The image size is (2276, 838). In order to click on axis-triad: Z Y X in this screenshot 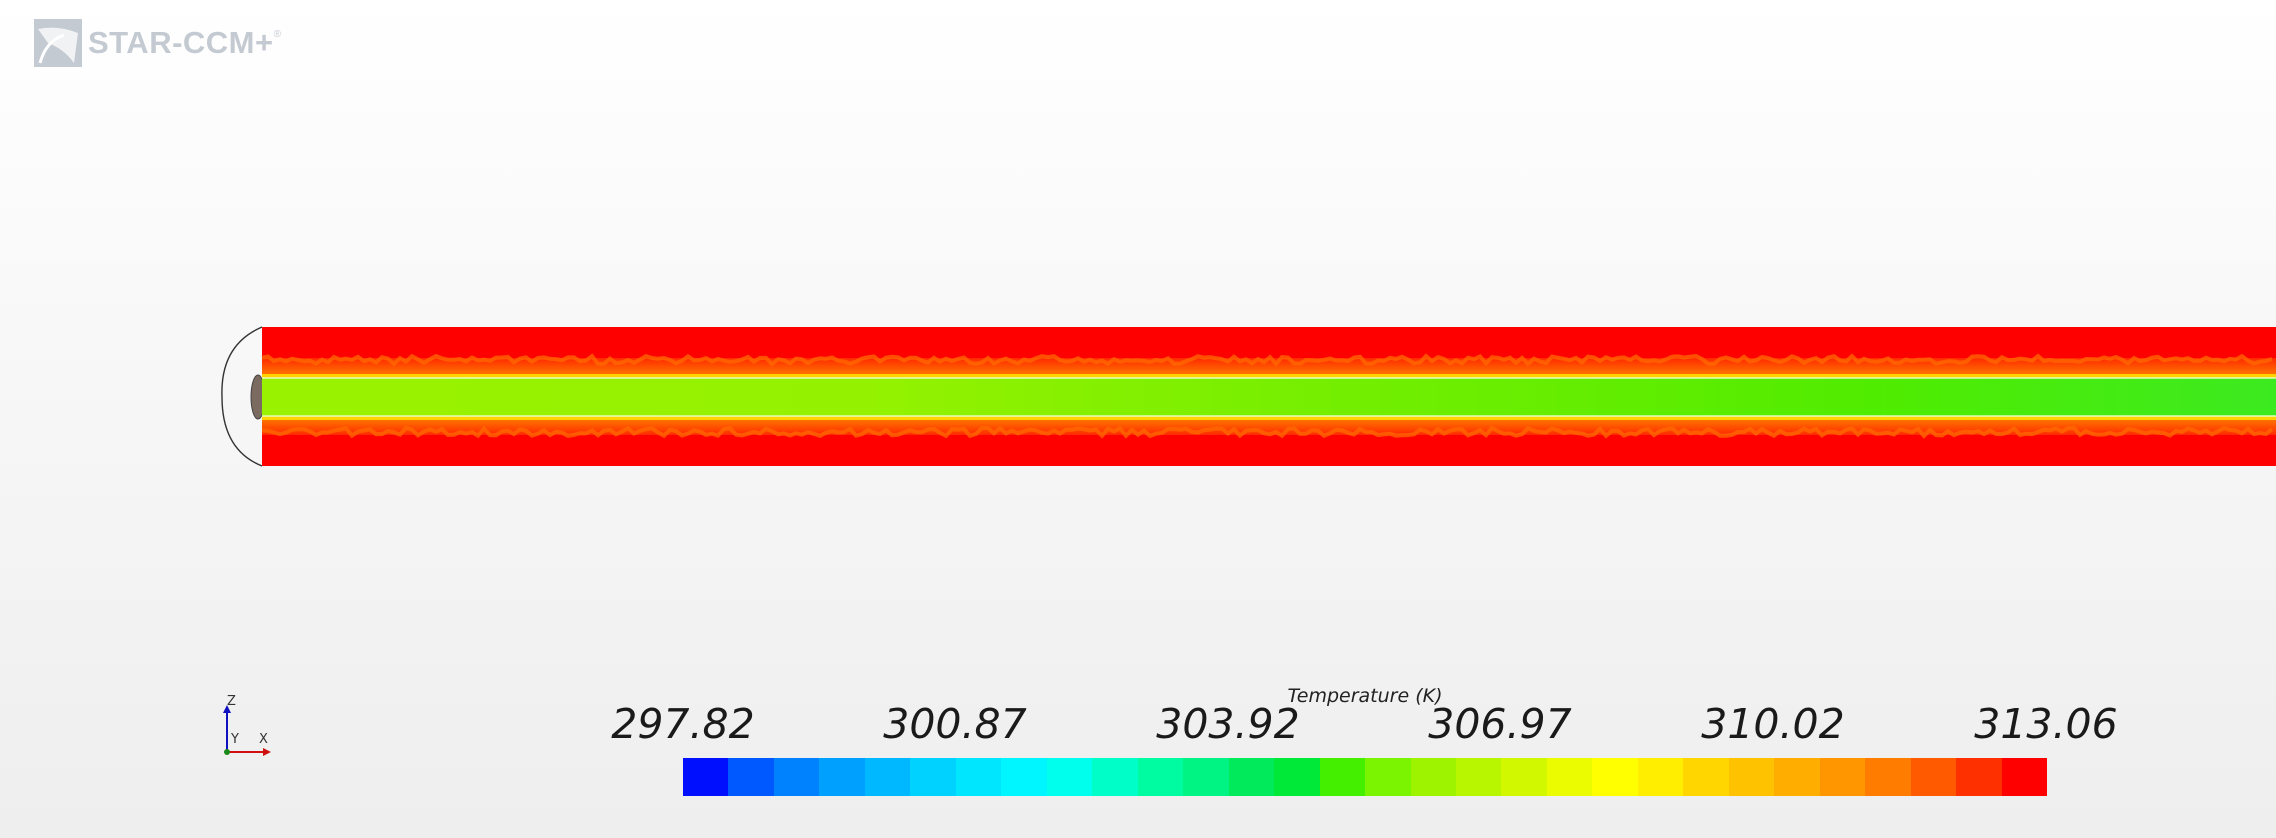, I will do `click(250, 729)`.